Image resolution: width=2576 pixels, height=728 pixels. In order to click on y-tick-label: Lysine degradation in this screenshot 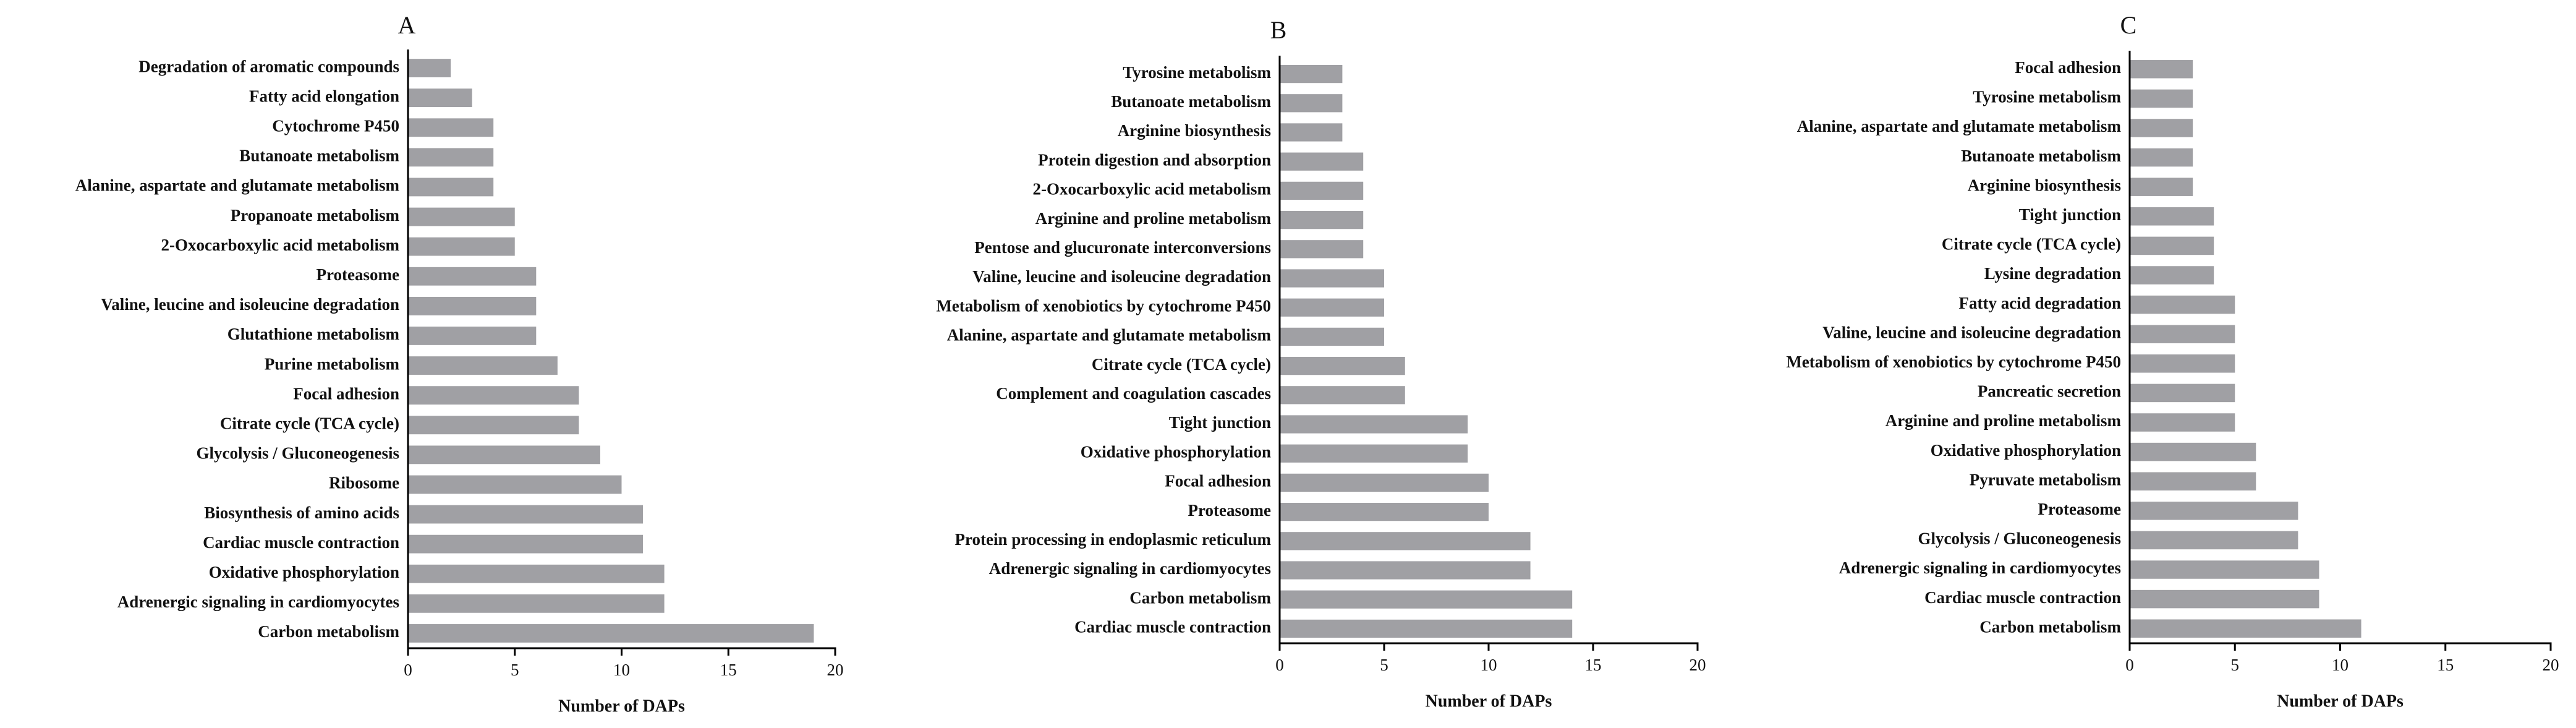, I will do `click(2052, 273)`.